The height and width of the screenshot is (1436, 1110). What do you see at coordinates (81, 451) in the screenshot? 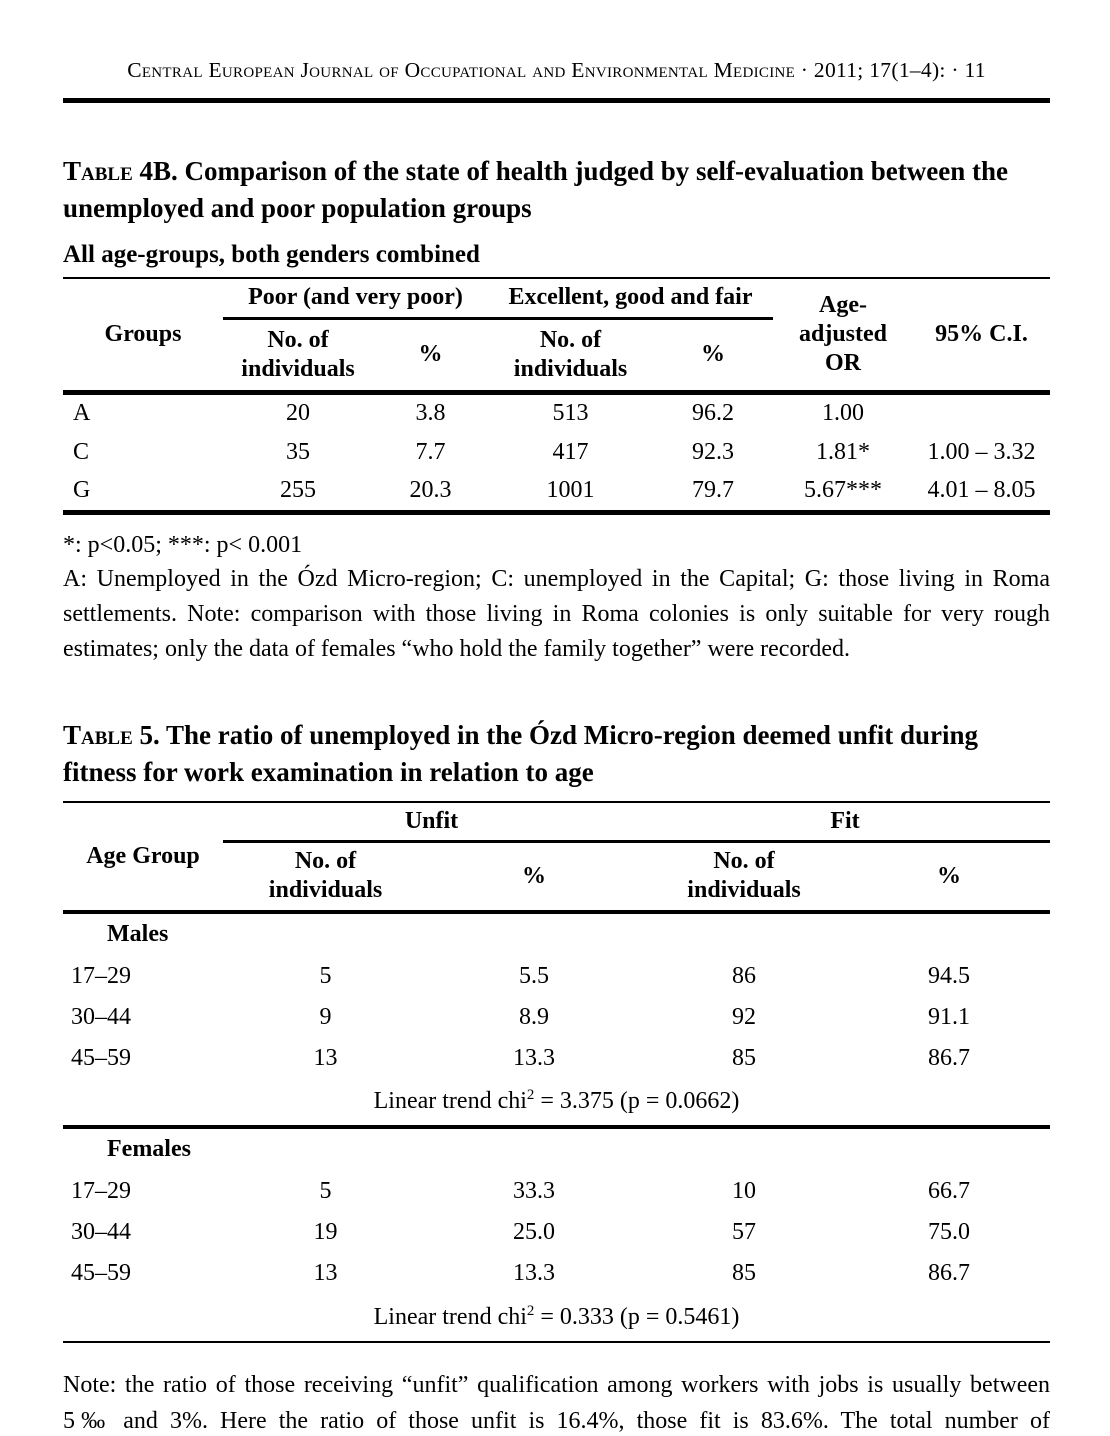
I see `table-cell: C` at bounding box center [81, 451].